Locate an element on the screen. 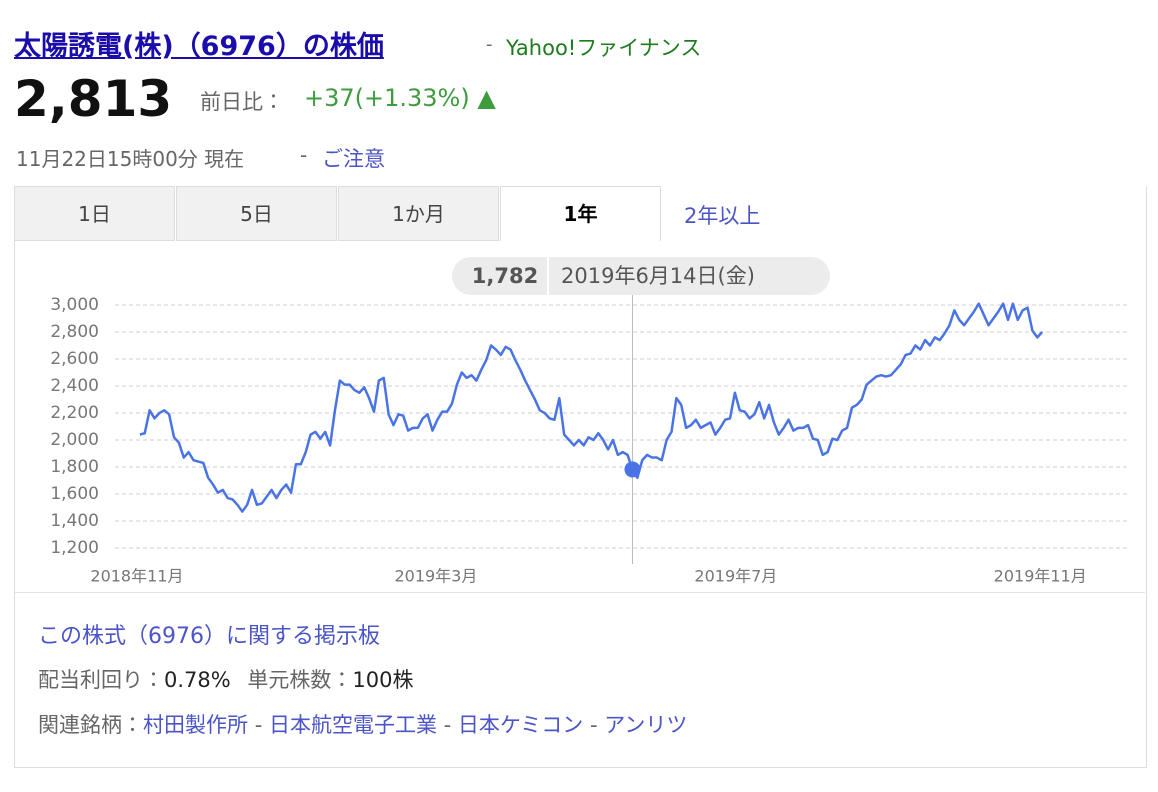 The image size is (1158, 792). x-tick-label: 2019年7月 is located at coordinates (735, 576).